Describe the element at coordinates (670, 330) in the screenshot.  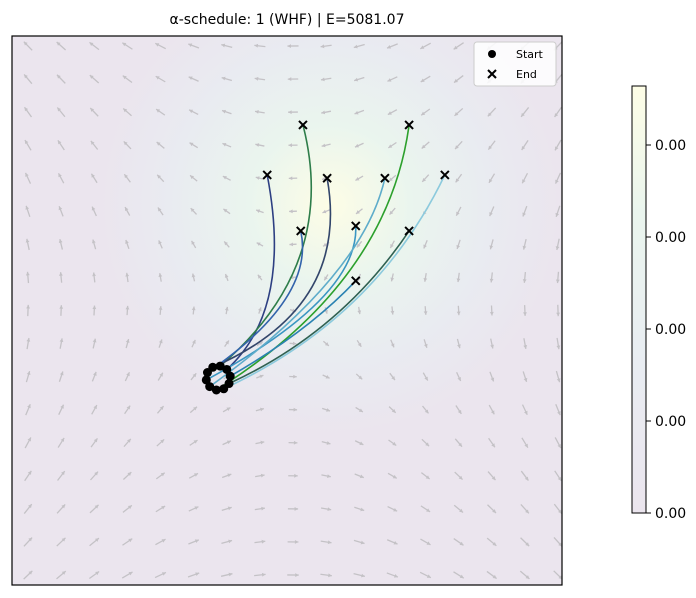
I see `colorbar-tick-label: 0.00` at that location.